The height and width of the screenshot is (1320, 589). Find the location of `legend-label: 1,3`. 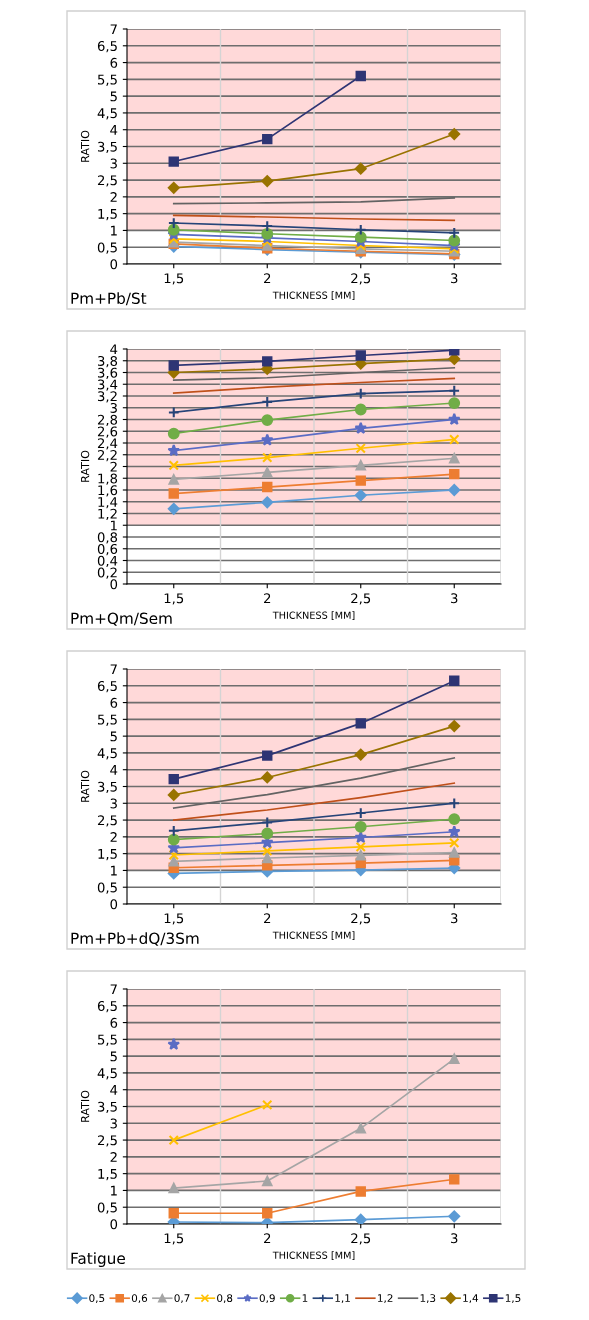

legend-label: 1,3 is located at coordinates (428, 1299).